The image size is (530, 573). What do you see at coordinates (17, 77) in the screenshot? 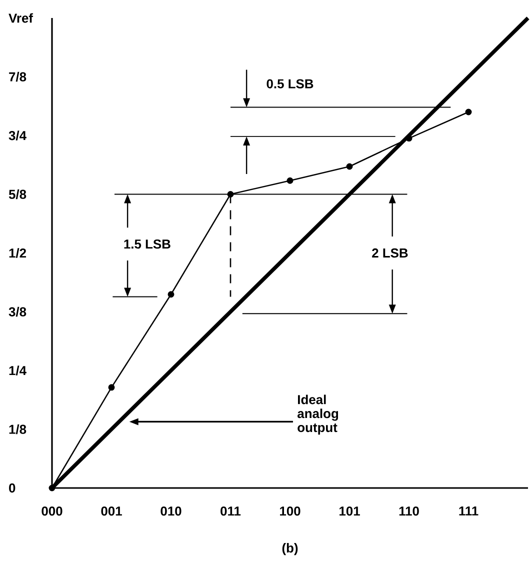
I see `y-tick-label: 7/8` at bounding box center [17, 77].